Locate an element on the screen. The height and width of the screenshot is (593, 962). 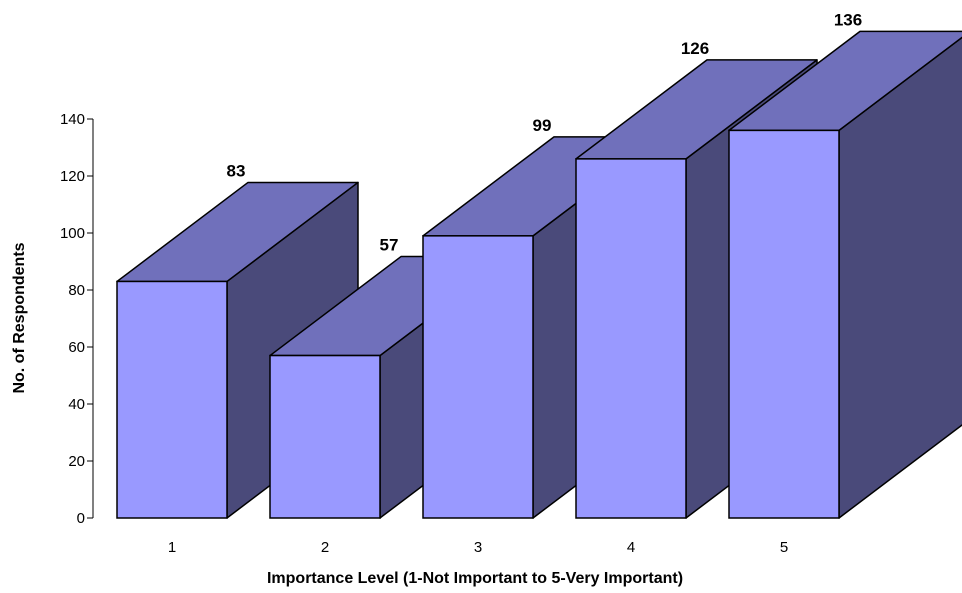
y-axis-title: No. of Respondents is located at coordinates (19, 317).